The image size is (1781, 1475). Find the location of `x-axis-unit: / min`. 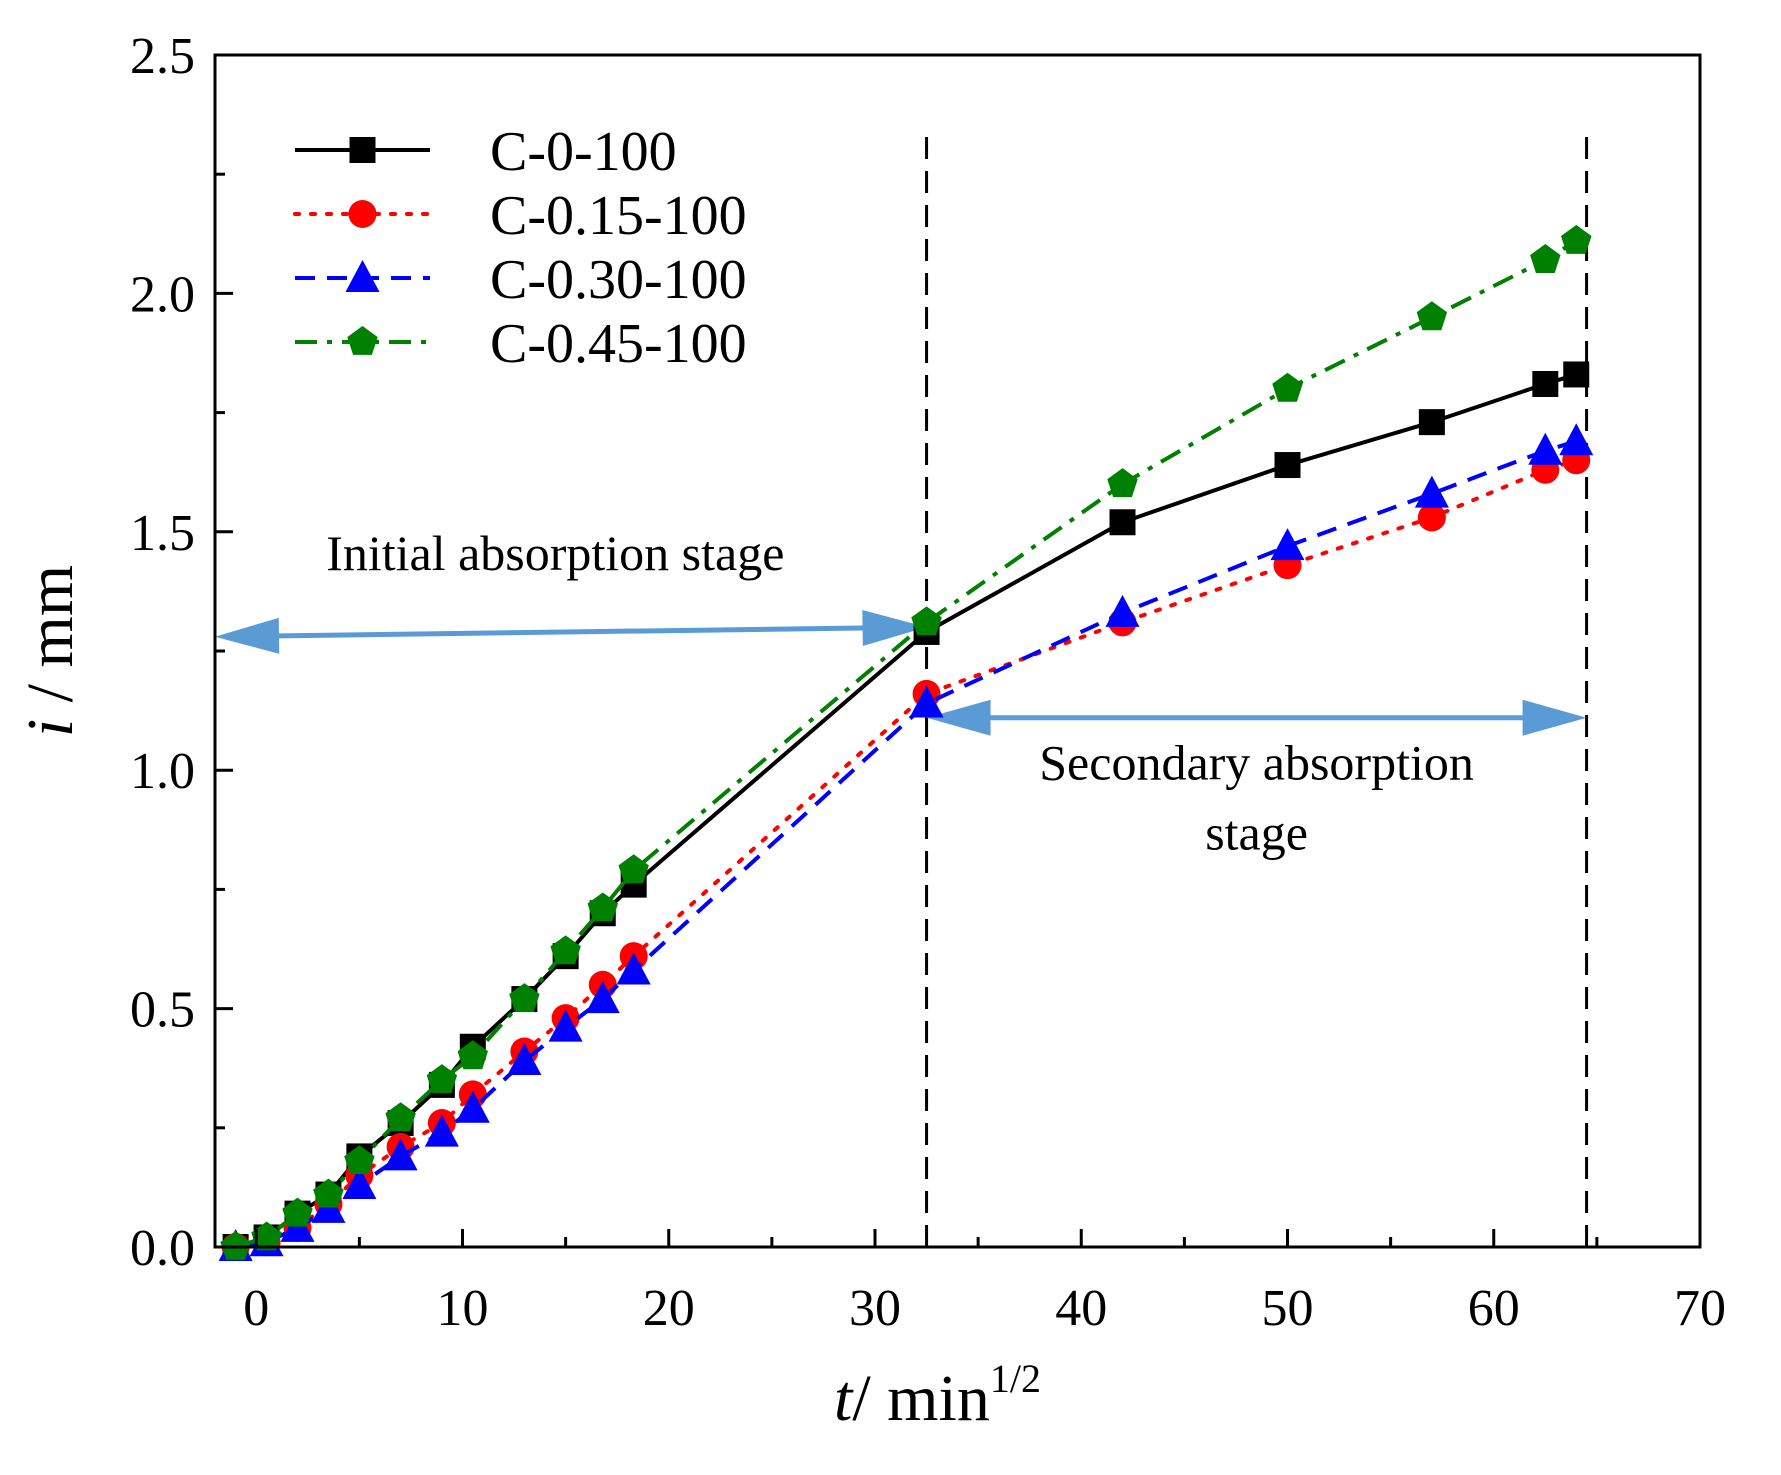

x-axis-unit: / min is located at coordinates (921, 1398).